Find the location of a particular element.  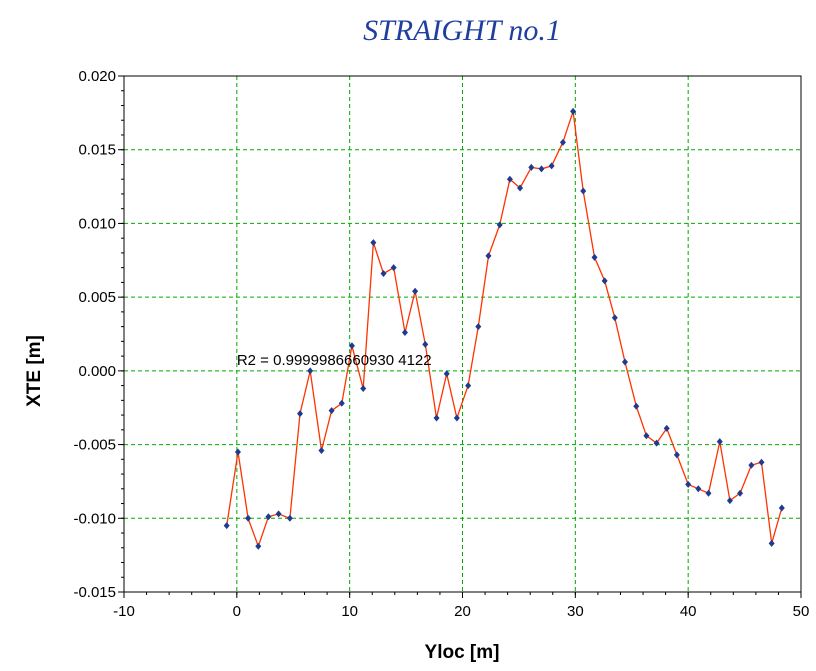

y-tick-label: 0.010 is located at coordinates (97, 223).